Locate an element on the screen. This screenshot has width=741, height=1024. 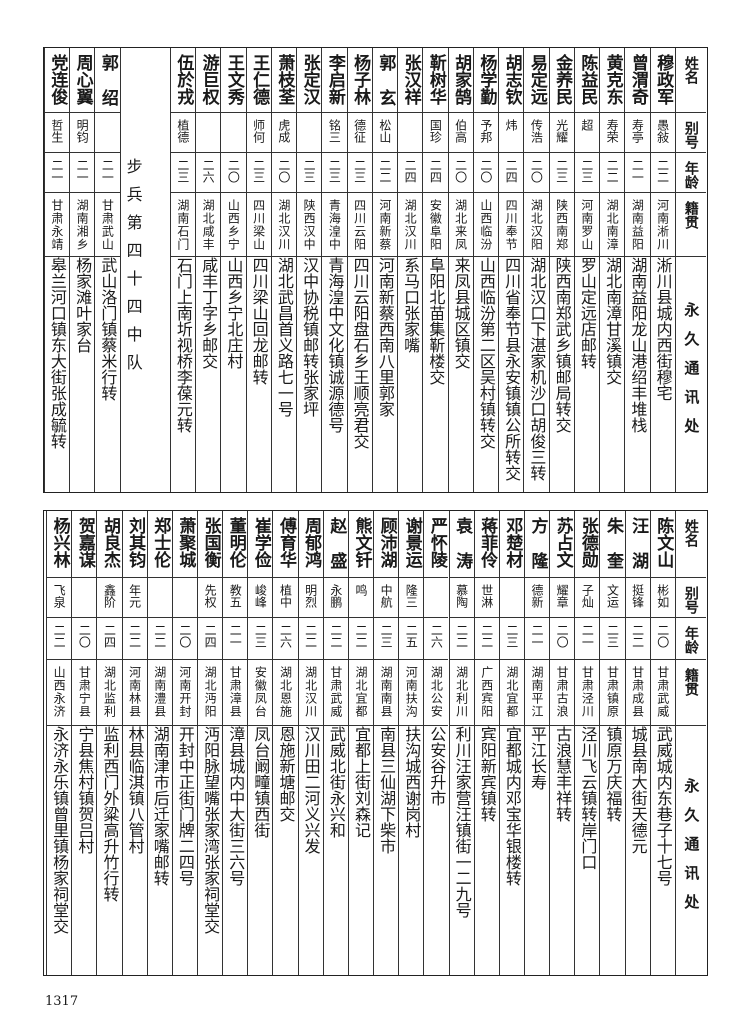
person-name: 傅育华 is located at coordinates (286, 542).